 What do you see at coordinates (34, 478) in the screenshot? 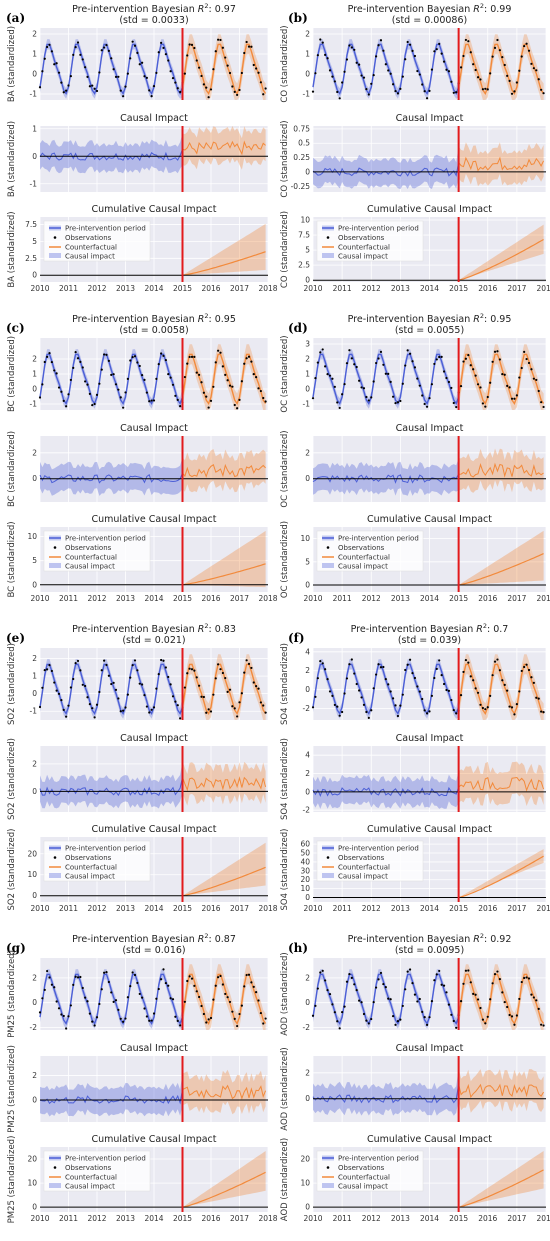
I see `y-tick-label: 0` at bounding box center [34, 478].